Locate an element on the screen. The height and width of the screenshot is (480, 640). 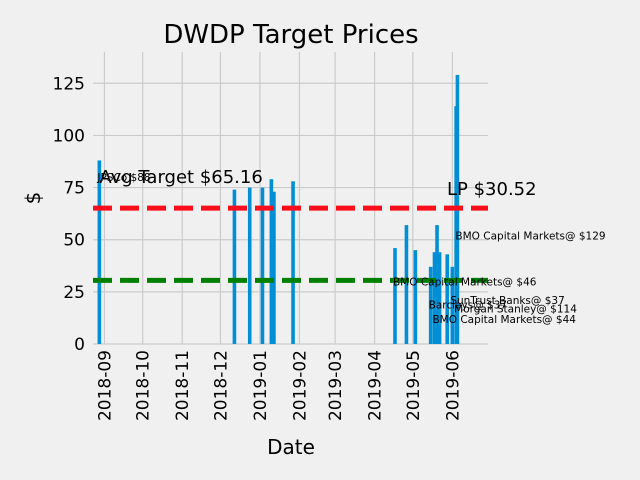
y-tick-labels: 0 25 50 75 100 125 is located at coordinates (69, 214).